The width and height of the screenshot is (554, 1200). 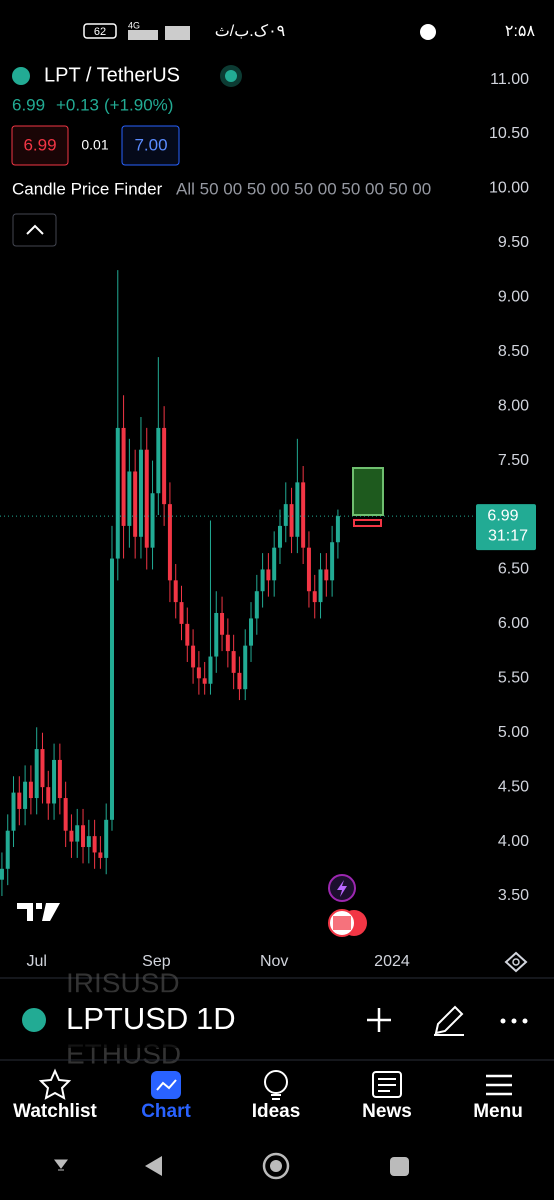 What do you see at coordinates (342, 888) in the screenshot?
I see `lightning` at bounding box center [342, 888].